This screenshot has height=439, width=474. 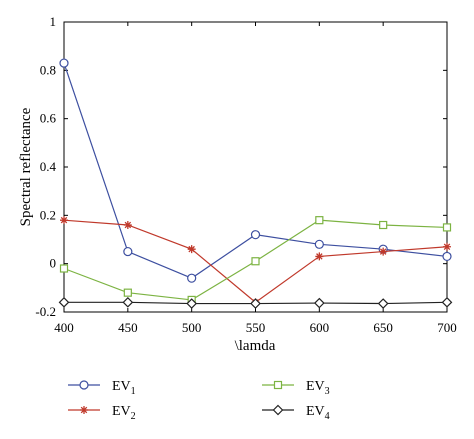 What do you see at coordinates (320, 327) in the screenshot?
I see `x-tick-label: 600` at bounding box center [320, 327].